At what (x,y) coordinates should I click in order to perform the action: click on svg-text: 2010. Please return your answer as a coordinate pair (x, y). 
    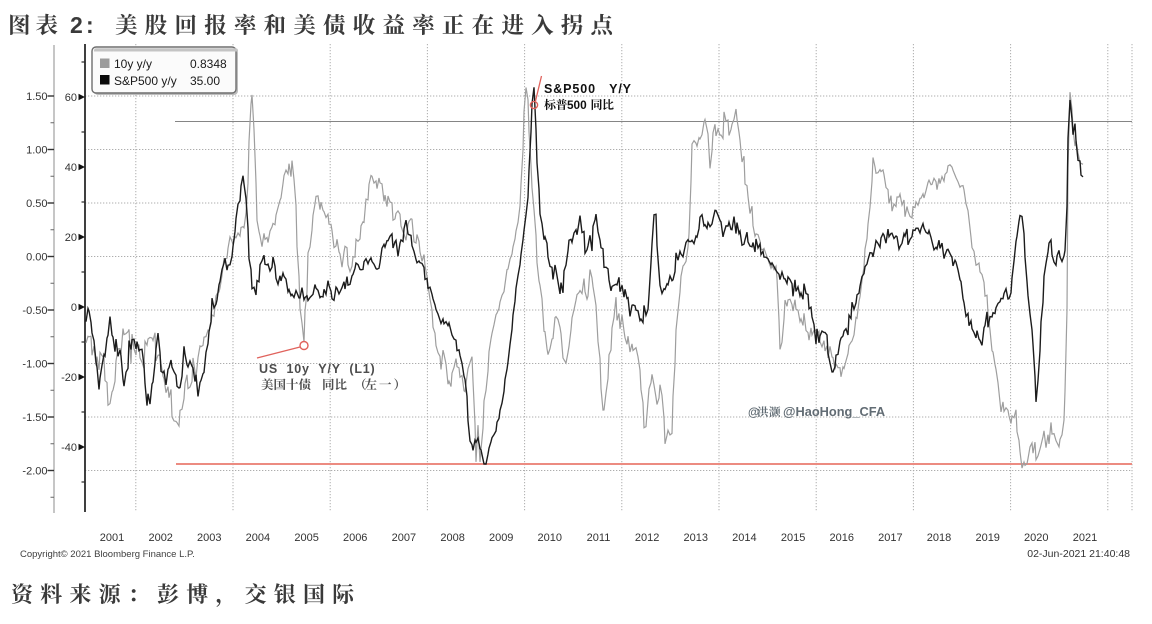
    Looking at the image, I should click on (550, 538).